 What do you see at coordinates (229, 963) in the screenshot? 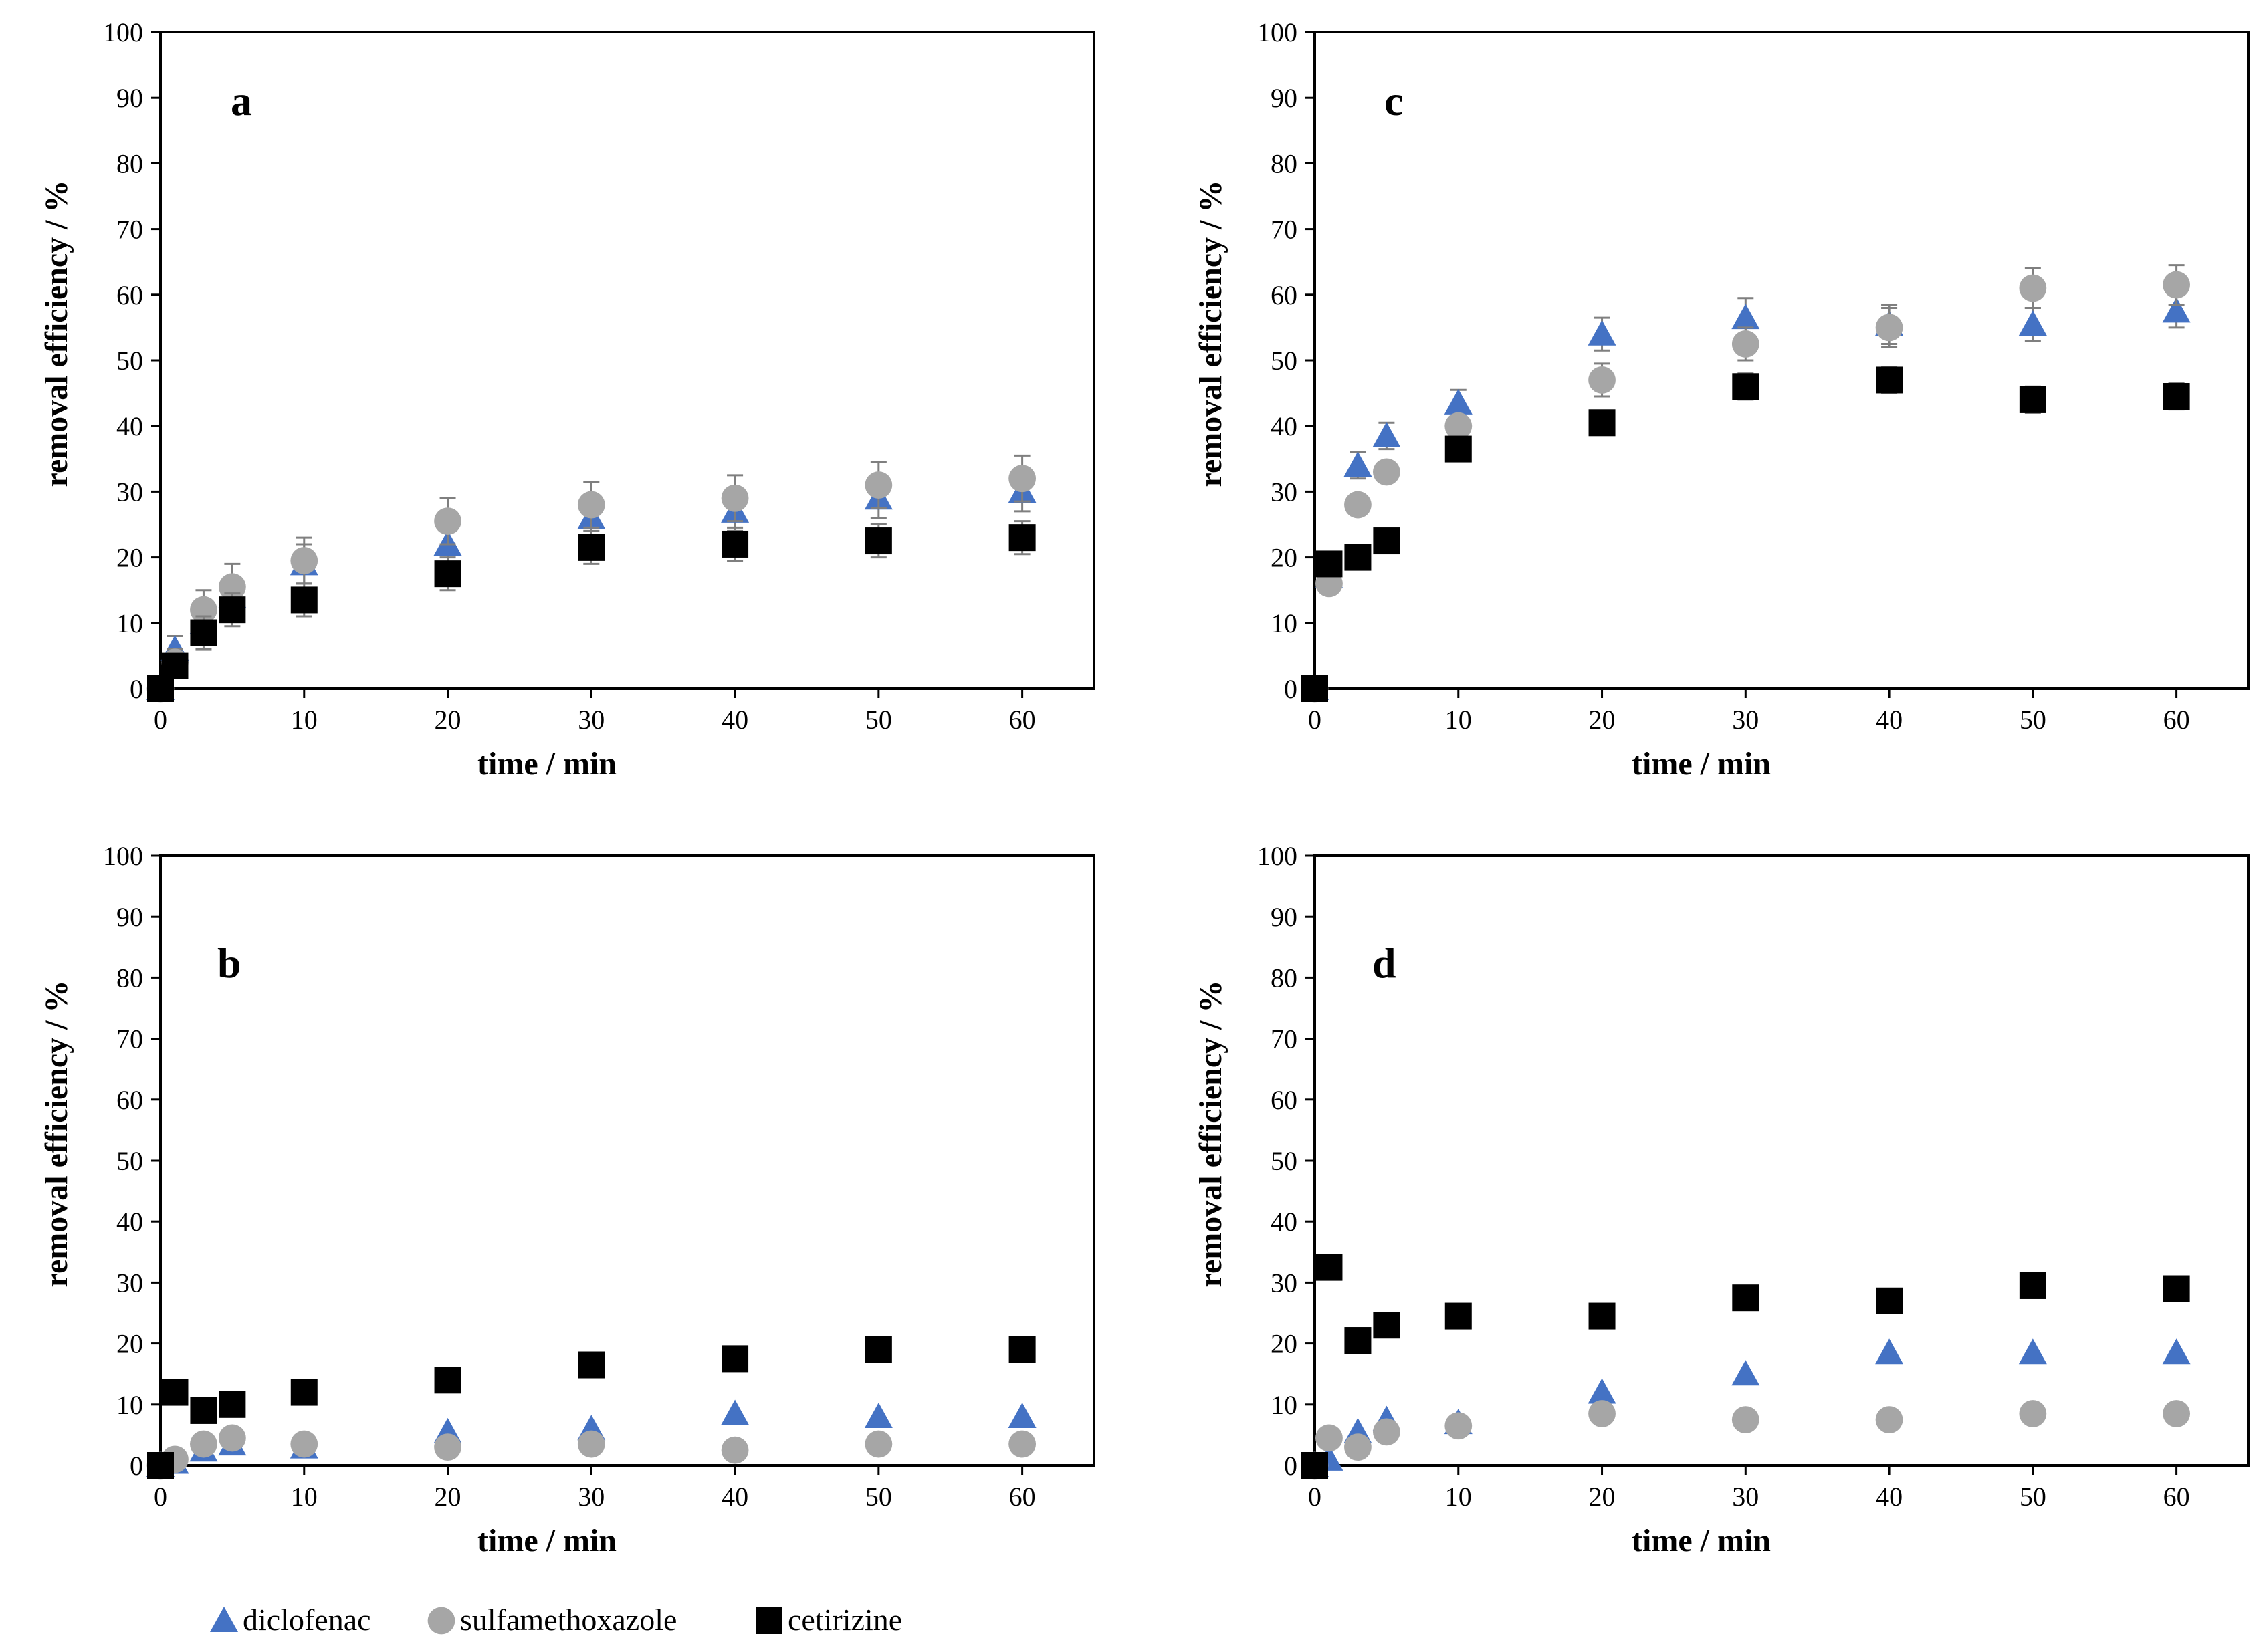
I see `panel-letter: b` at bounding box center [229, 963].